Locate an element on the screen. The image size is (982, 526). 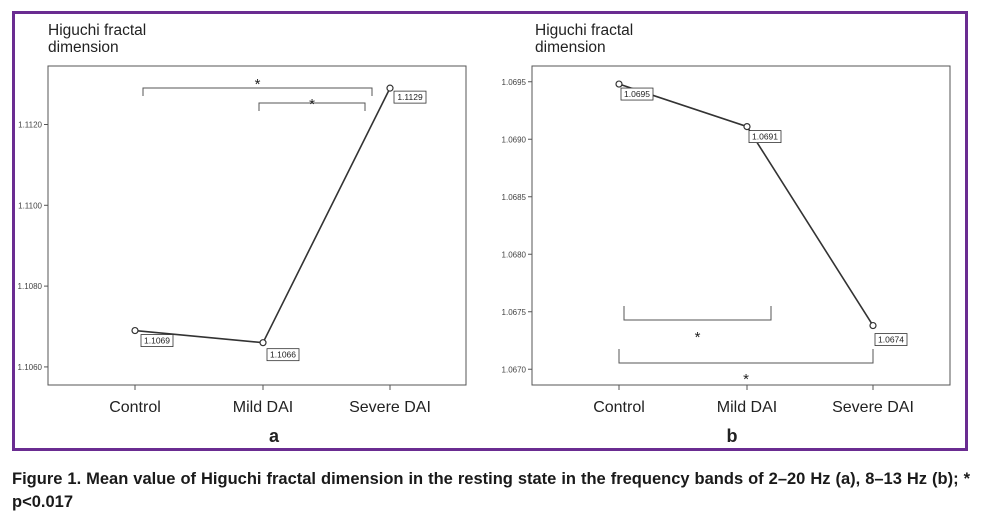
panel-b-data-label: 1.0695 is located at coordinates (637, 94).